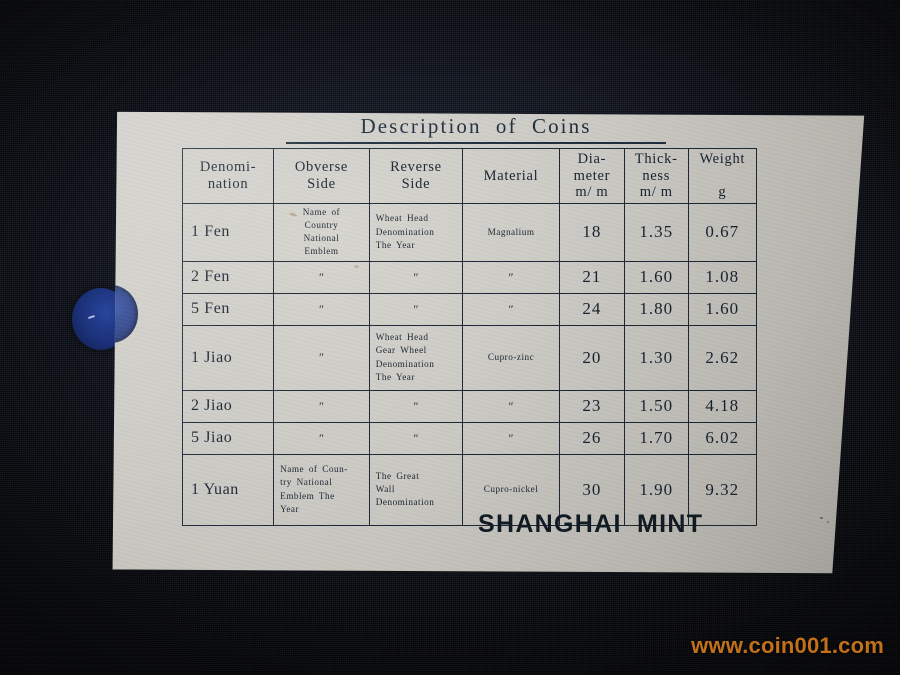  Describe the element at coordinates (591, 489) in the screenshot. I see `cell-diameter: 30` at that location.